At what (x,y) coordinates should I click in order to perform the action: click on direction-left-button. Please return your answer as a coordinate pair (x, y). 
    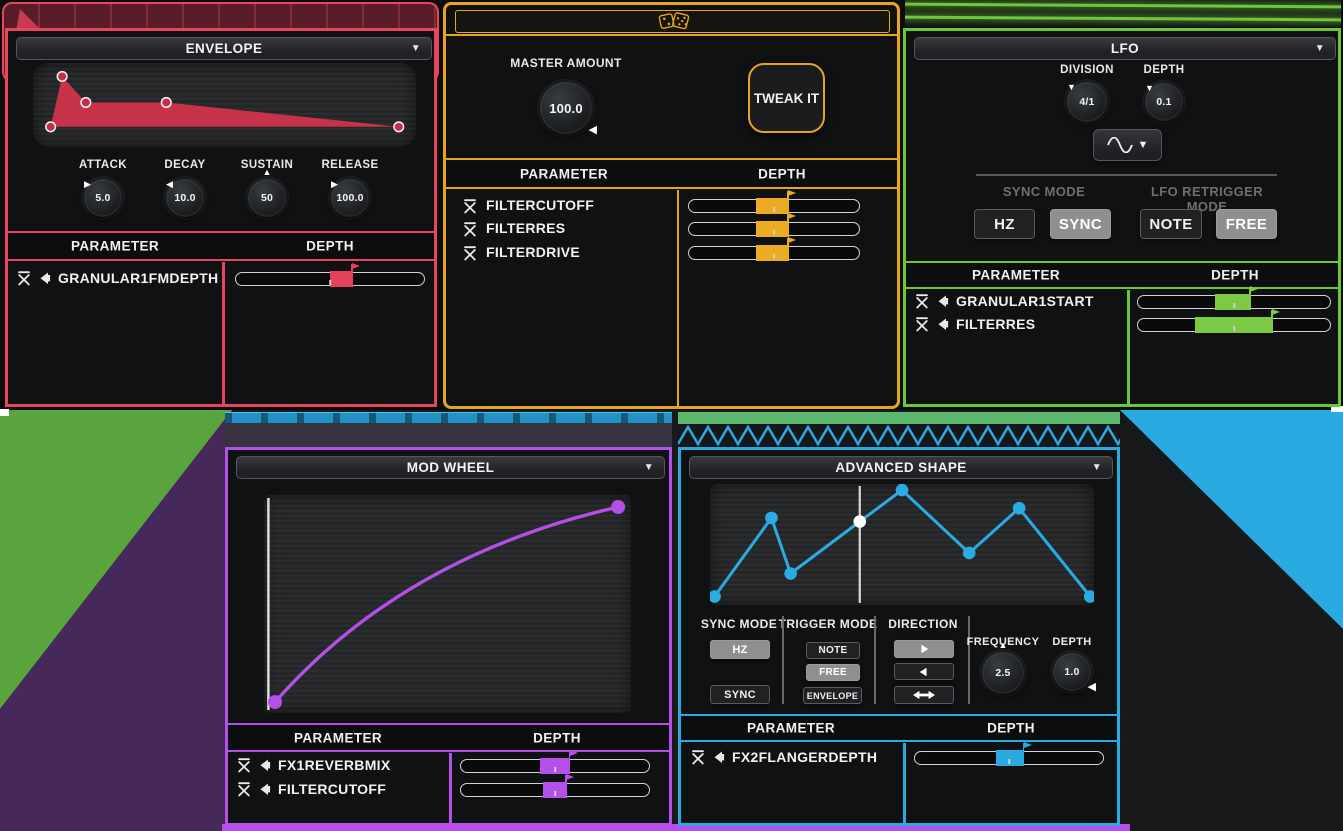
    Looking at the image, I should click on (924, 671).